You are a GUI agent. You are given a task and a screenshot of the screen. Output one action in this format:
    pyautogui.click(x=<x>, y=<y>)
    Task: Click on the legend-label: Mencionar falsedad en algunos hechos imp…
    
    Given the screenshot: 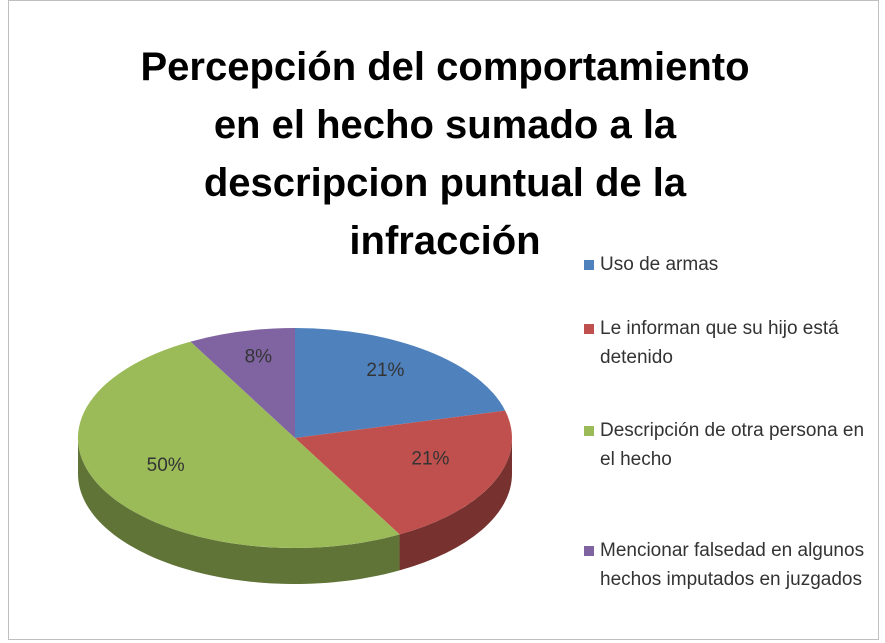 What is the action you would take?
    pyautogui.click(x=732, y=565)
    